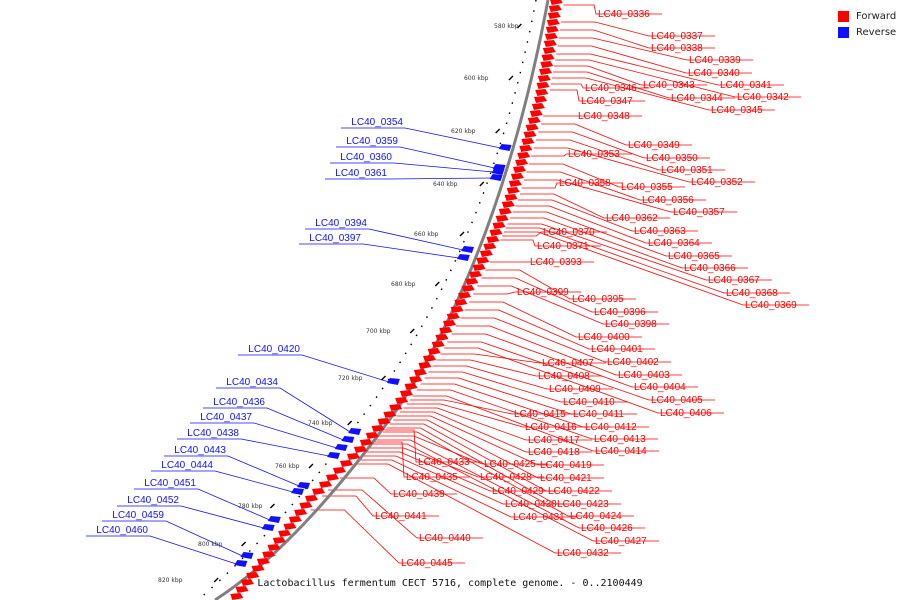 The image size is (900, 600). I want to click on forward-gene-label: LC40_0345, so click(737, 110).